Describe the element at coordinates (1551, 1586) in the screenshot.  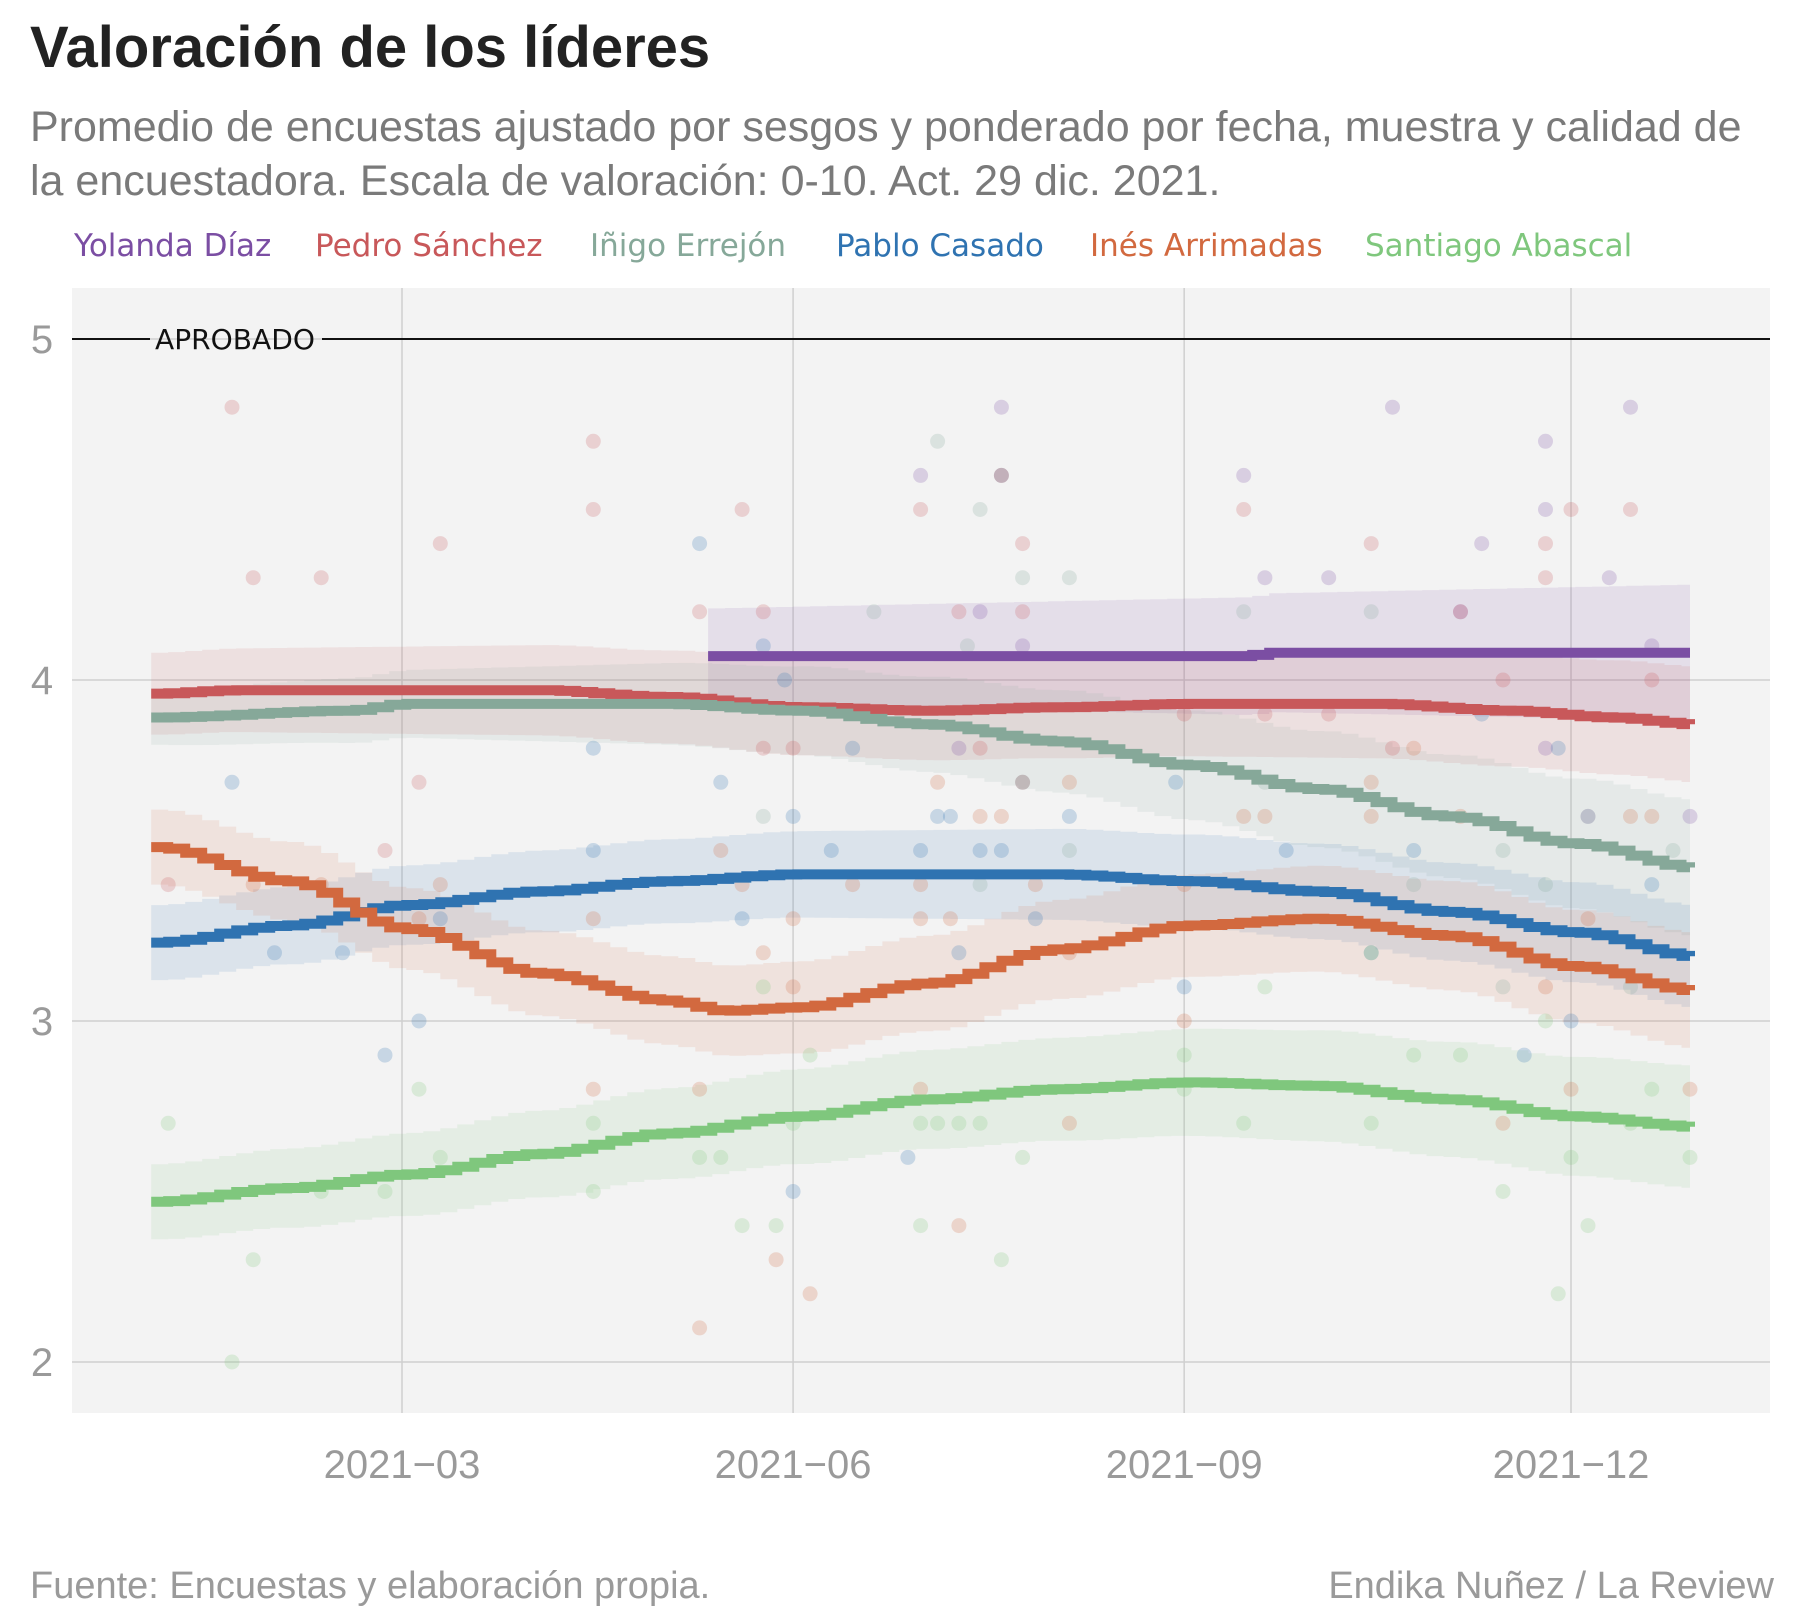
I see `credit-note: Endika Nuñez / La Review` at that location.